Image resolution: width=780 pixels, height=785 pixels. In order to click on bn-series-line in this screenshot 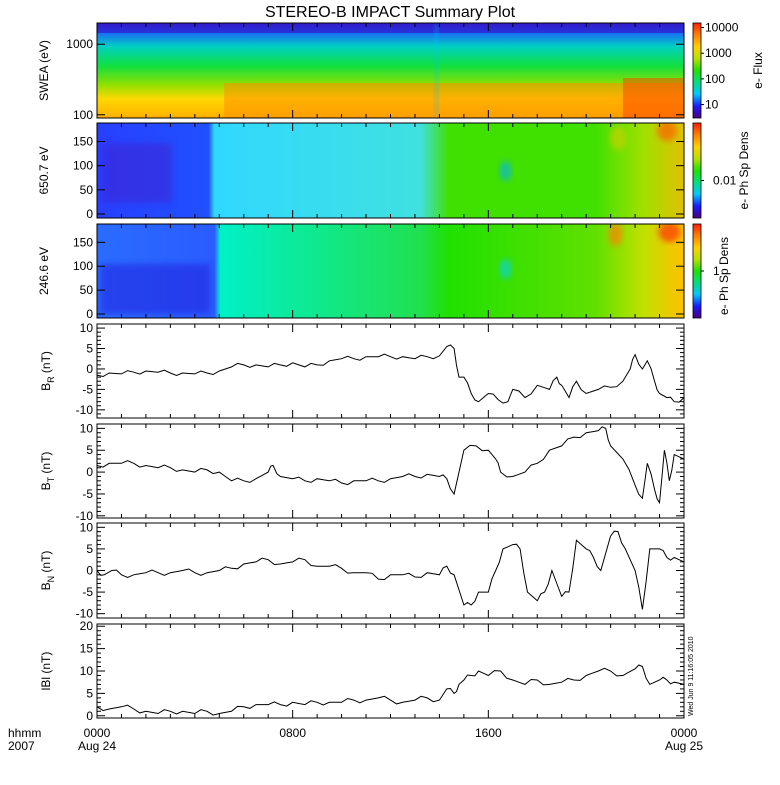, I will do `click(390, 570)`.